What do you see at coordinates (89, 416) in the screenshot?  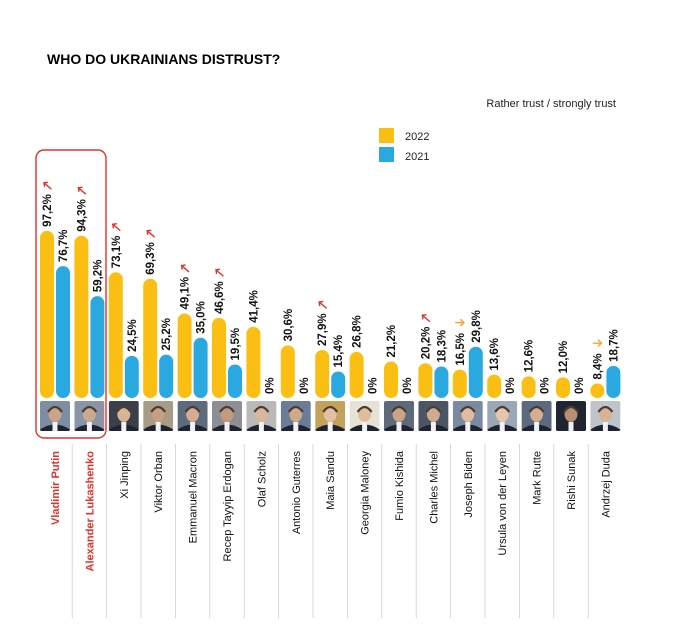 I see `lukashenko-photo` at bounding box center [89, 416].